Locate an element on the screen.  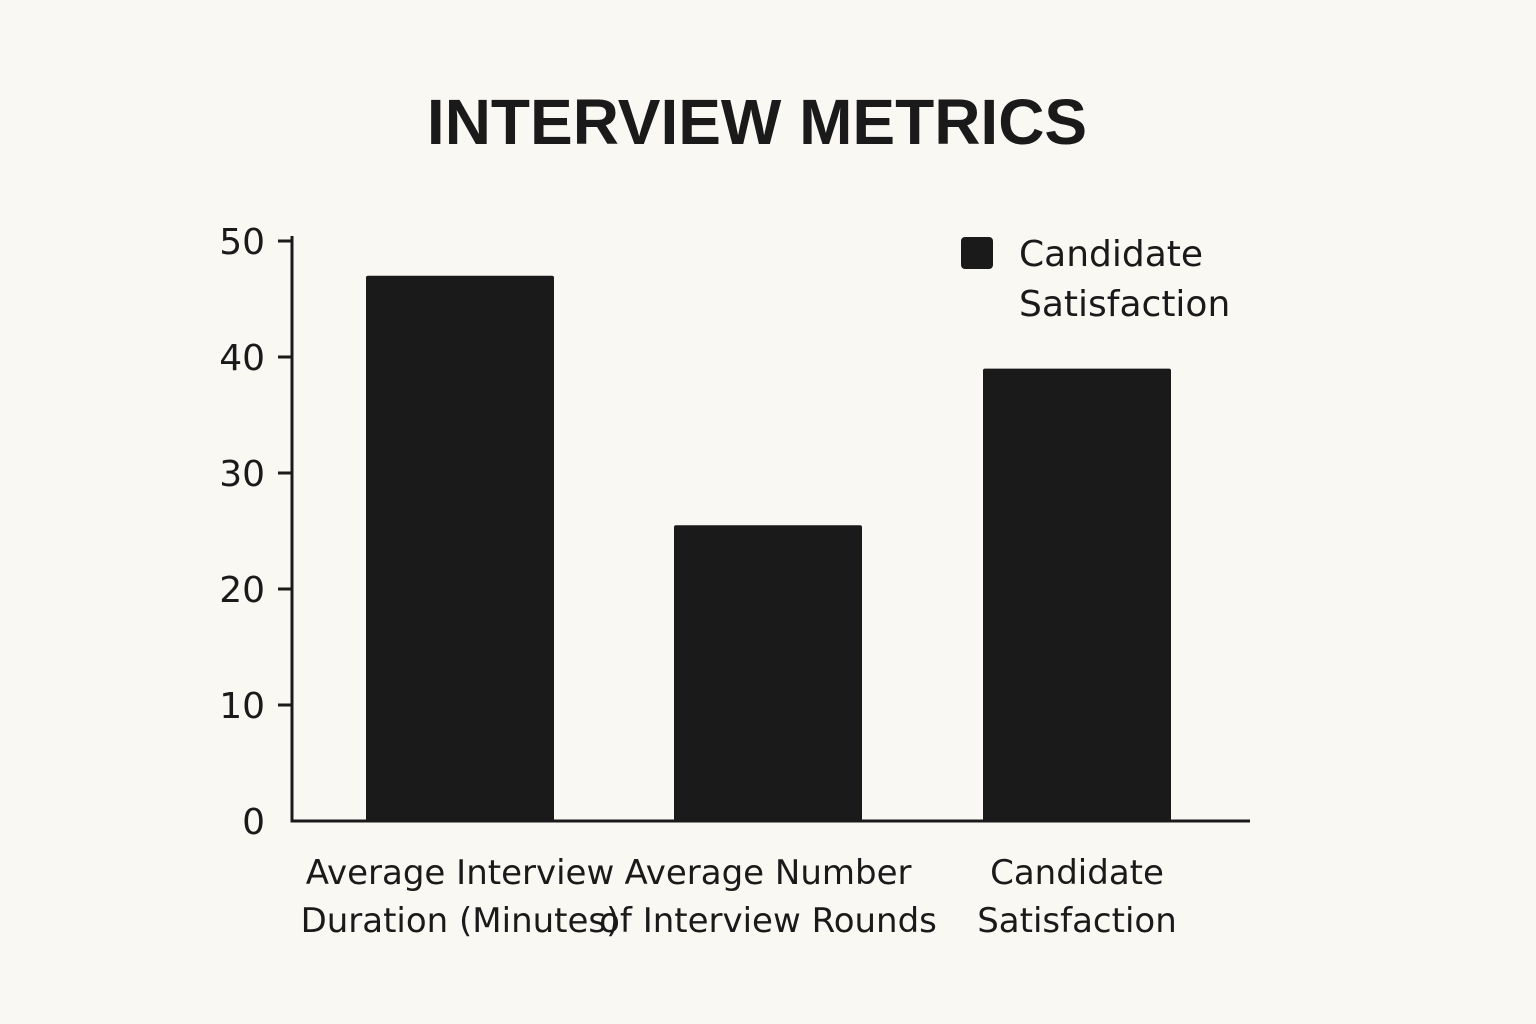
x-category-label: Average Number is located at coordinates (767, 873).